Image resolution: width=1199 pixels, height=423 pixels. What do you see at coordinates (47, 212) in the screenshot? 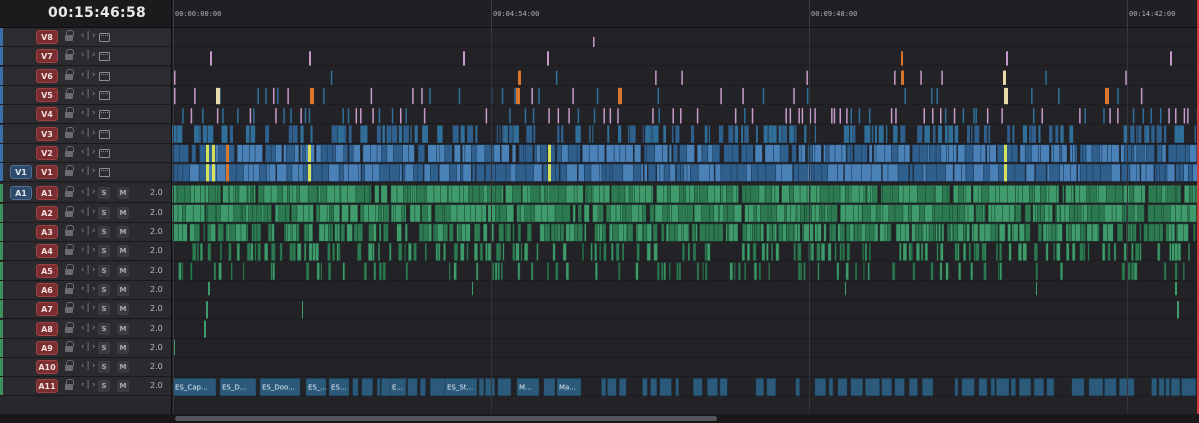
I see `track-label-a2: A2` at bounding box center [47, 212].